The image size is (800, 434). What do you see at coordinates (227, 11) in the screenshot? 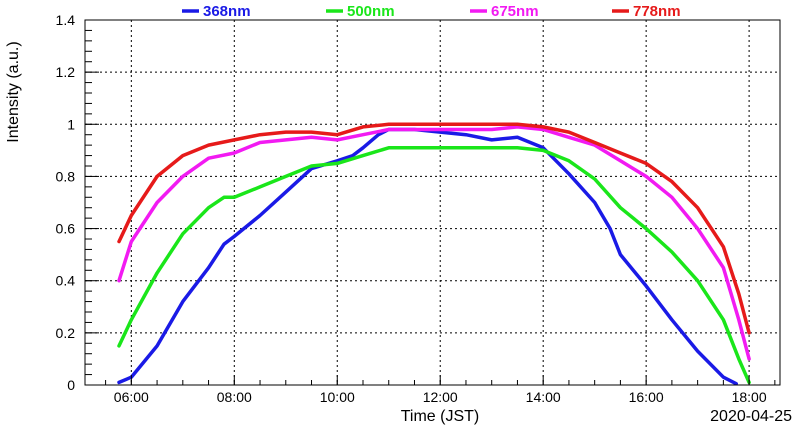
I see `legend-label: 368nm` at bounding box center [227, 11].